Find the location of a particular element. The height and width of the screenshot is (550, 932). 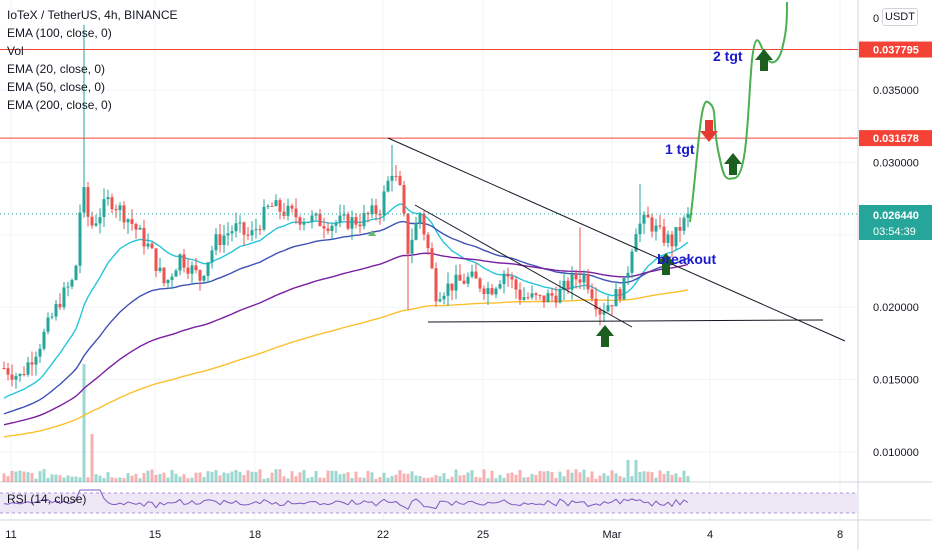

legend-ema100: EMA (100, close, 0) is located at coordinates (59, 33).